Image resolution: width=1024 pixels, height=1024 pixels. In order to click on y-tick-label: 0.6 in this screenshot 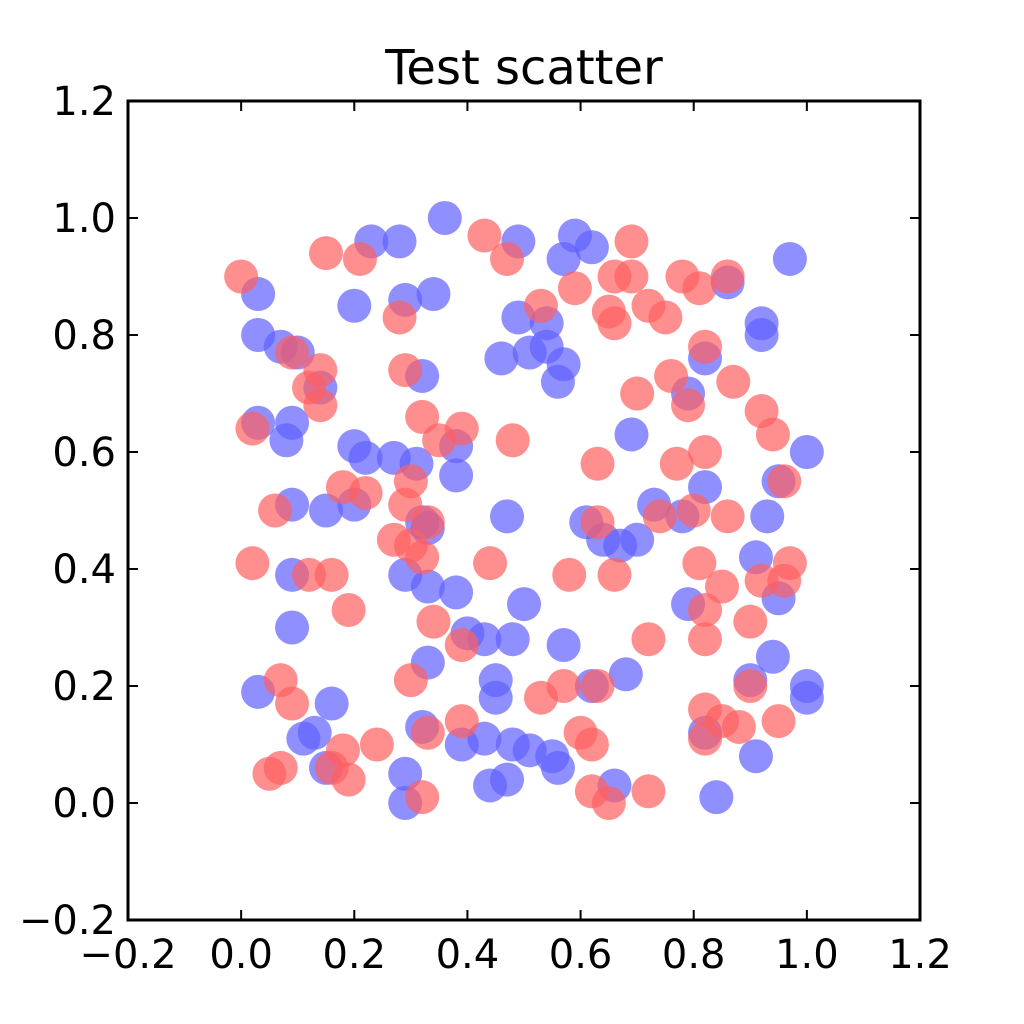, I will do `click(84, 453)`.